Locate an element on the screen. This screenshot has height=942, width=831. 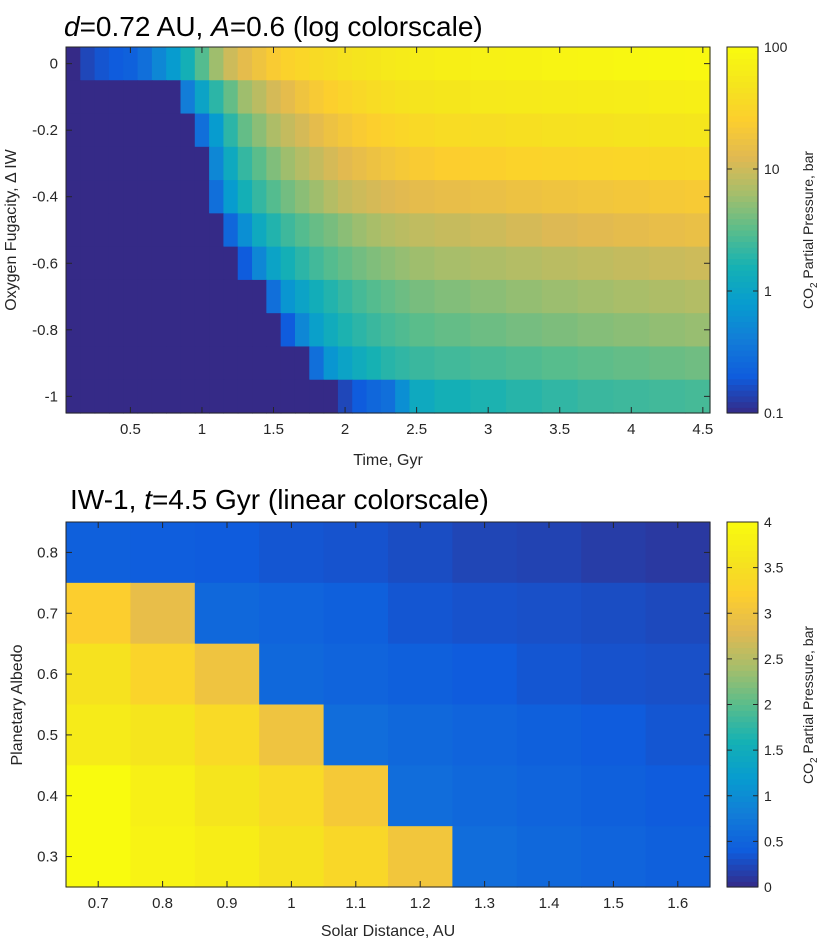
colorbar-tick-label: 0.5 is located at coordinates (774, 841).